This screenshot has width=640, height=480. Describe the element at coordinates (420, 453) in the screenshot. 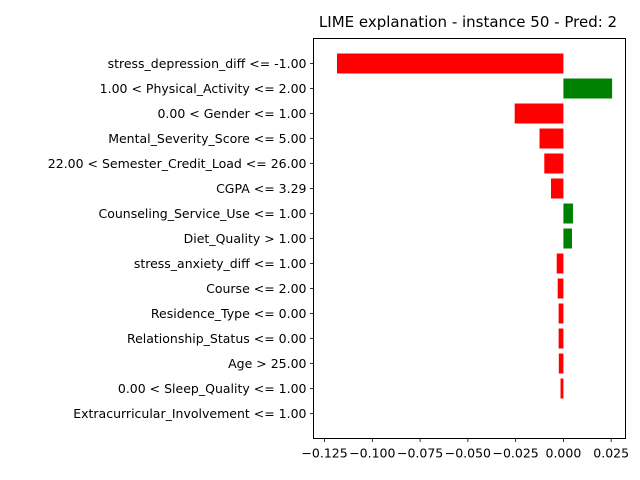

I see `x-tick-label: −0.075` at that location.